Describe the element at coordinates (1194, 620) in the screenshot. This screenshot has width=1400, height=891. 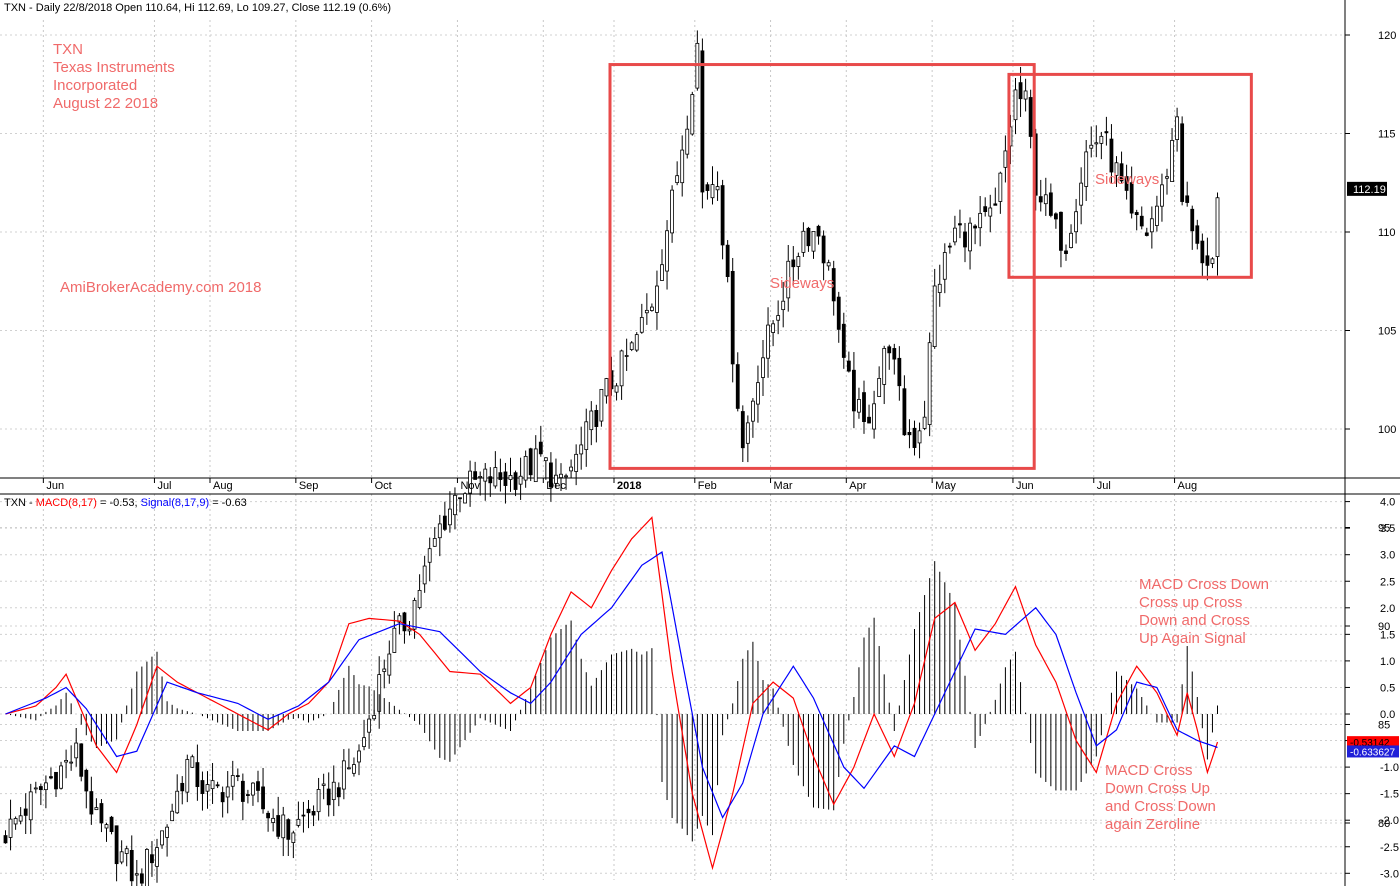
I see `macd-cross-annotation-line-3: Down and Cross` at that location.